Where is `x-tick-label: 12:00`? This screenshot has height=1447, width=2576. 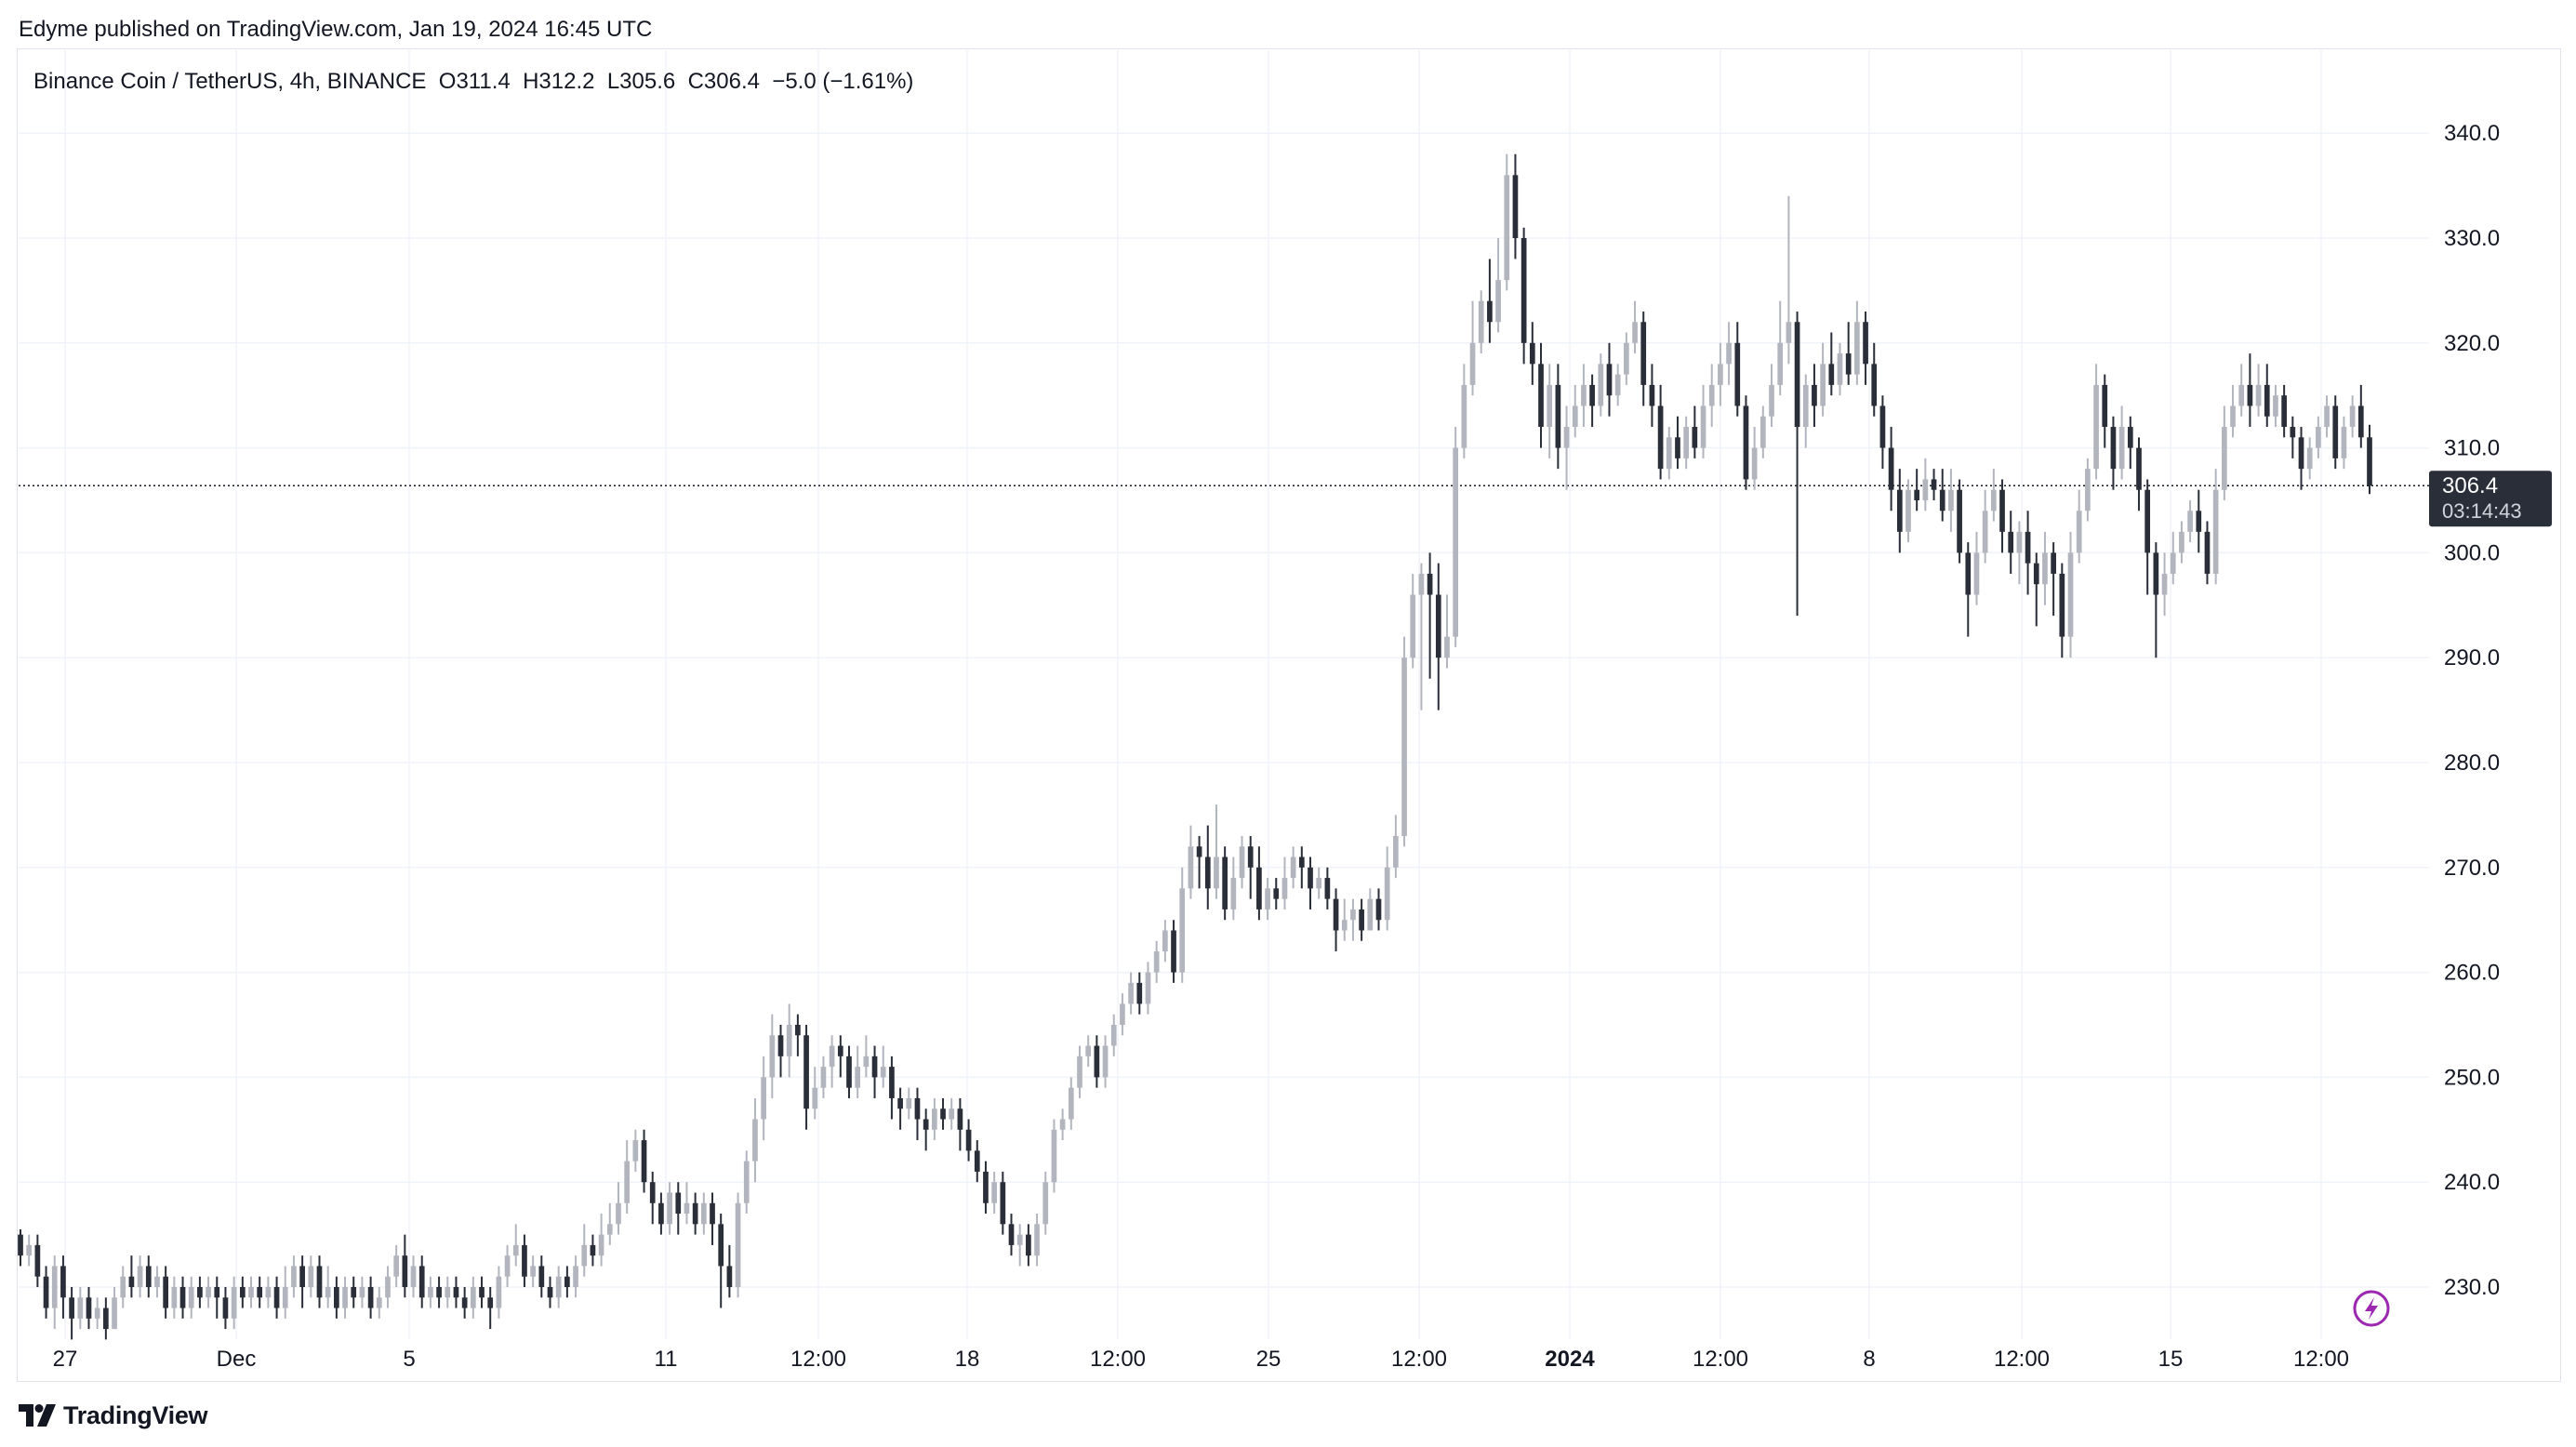 x-tick-label: 12:00 is located at coordinates (818, 1360).